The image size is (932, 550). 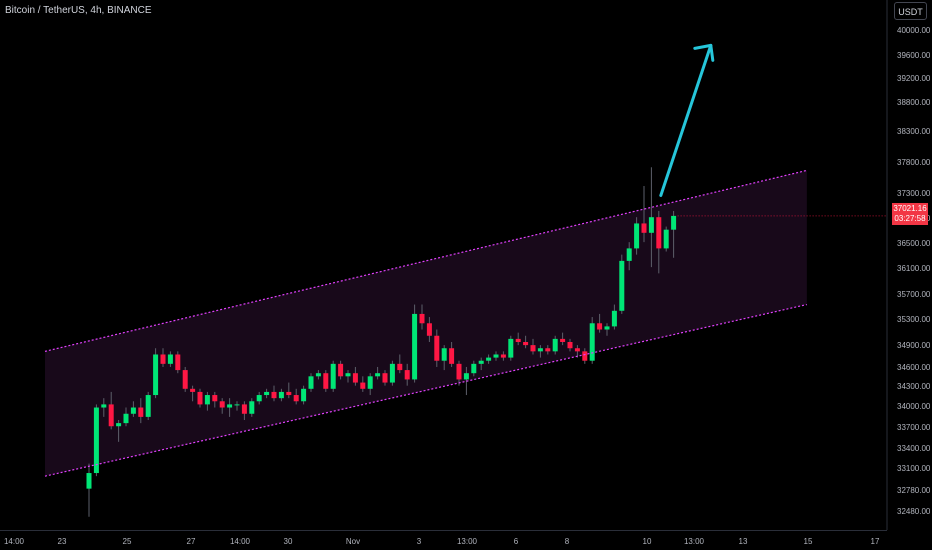 I want to click on price-tick-label: 38300.00, so click(x=914, y=131).